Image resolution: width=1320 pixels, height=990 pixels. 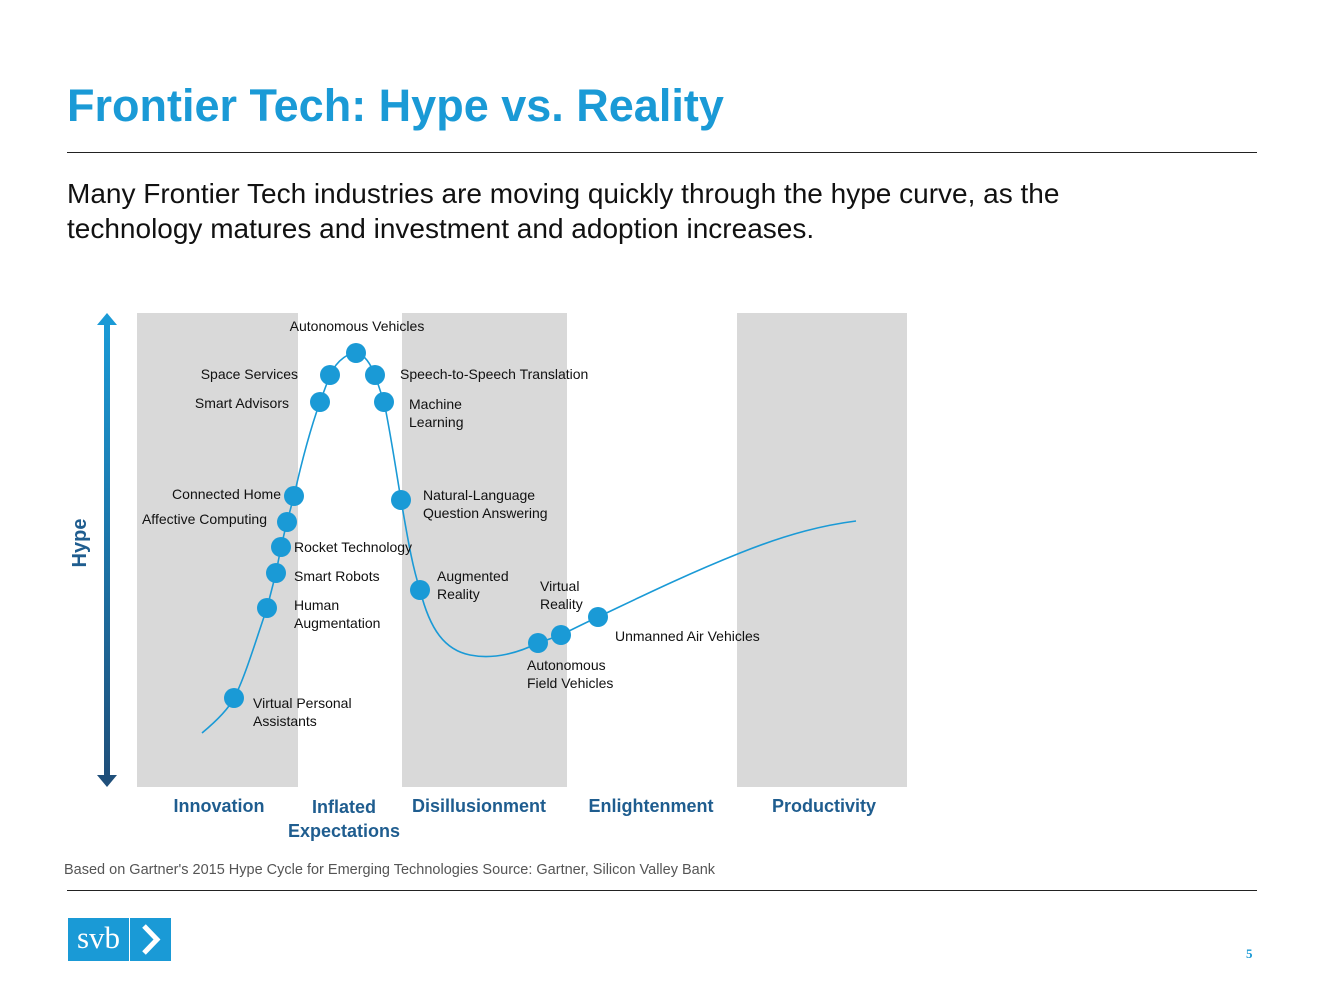 What do you see at coordinates (150, 939) in the screenshot?
I see `chevron-right-icon` at bounding box center [150, 939].